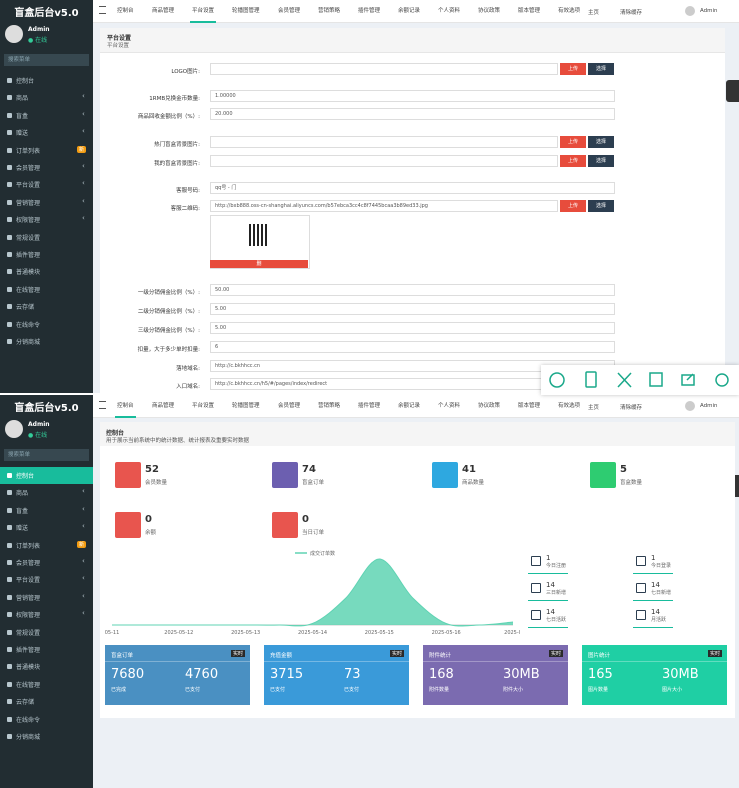 This screenshot has height=788, width=739. What do you see at coordinates (412, 290) in the screenshot?
I see `field-input: 50.00` at bounding box center [412, 290].